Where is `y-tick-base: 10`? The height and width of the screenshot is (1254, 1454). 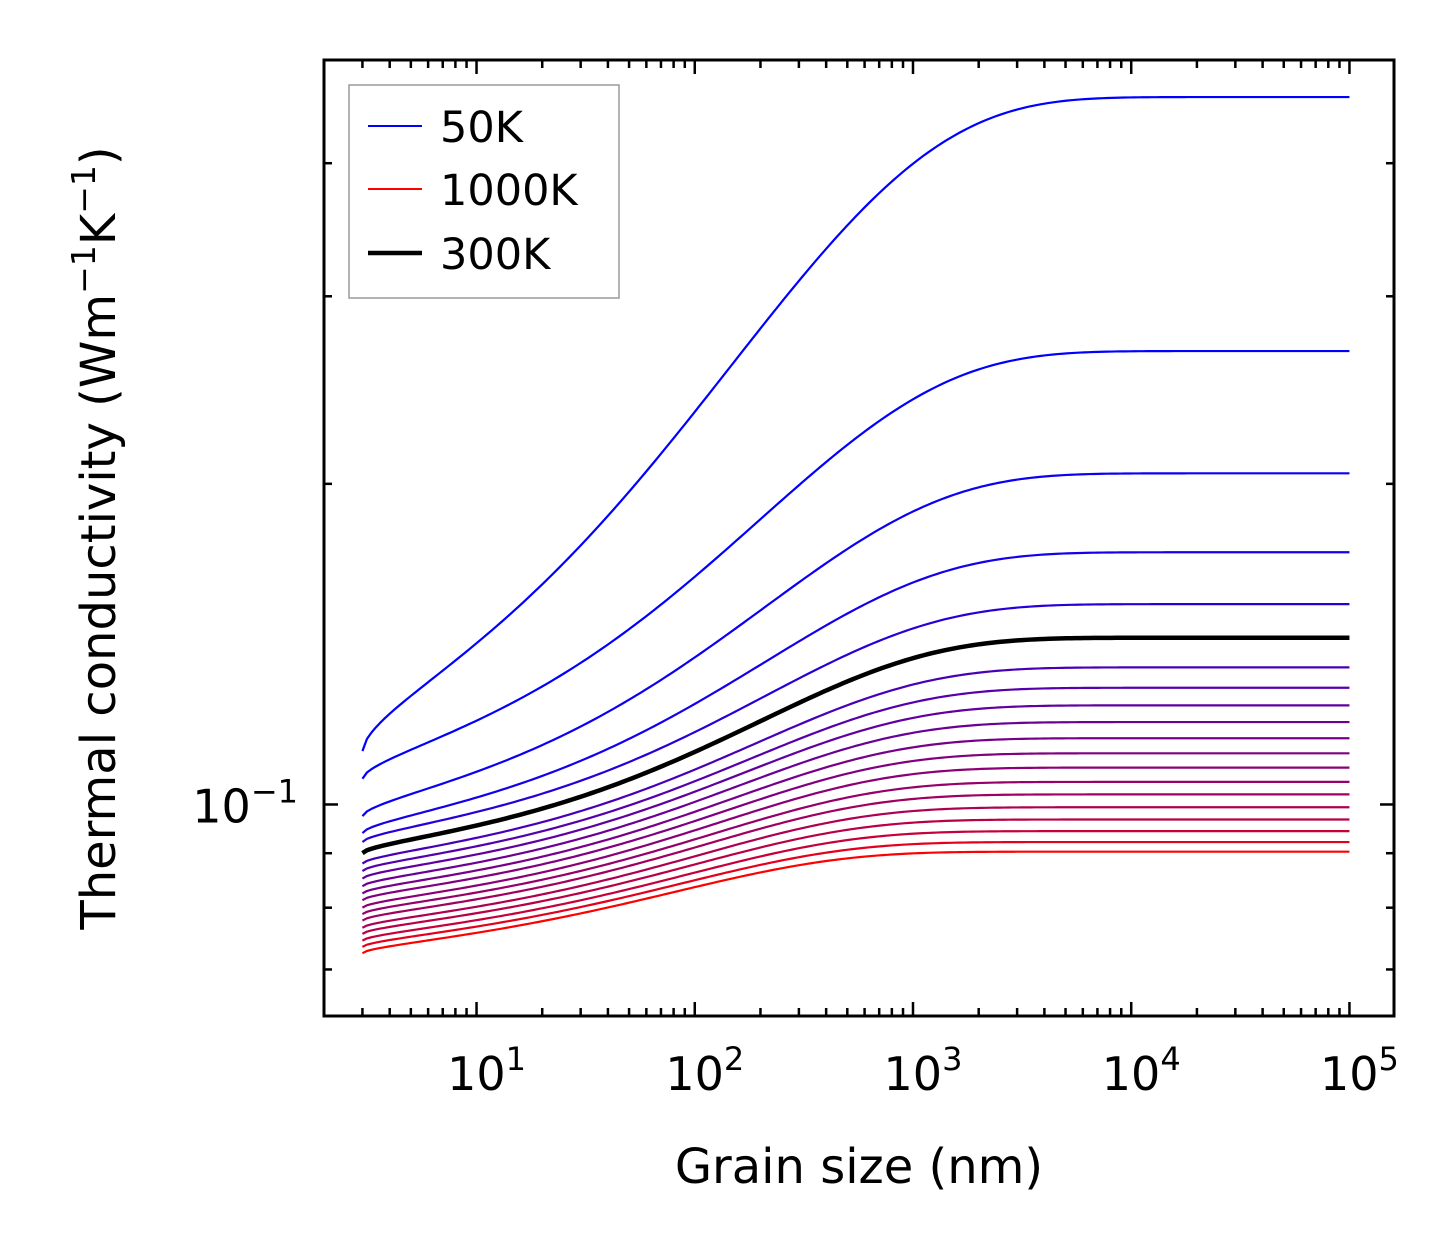
y-tick-base: 10 is located at coordinates (221, 806).